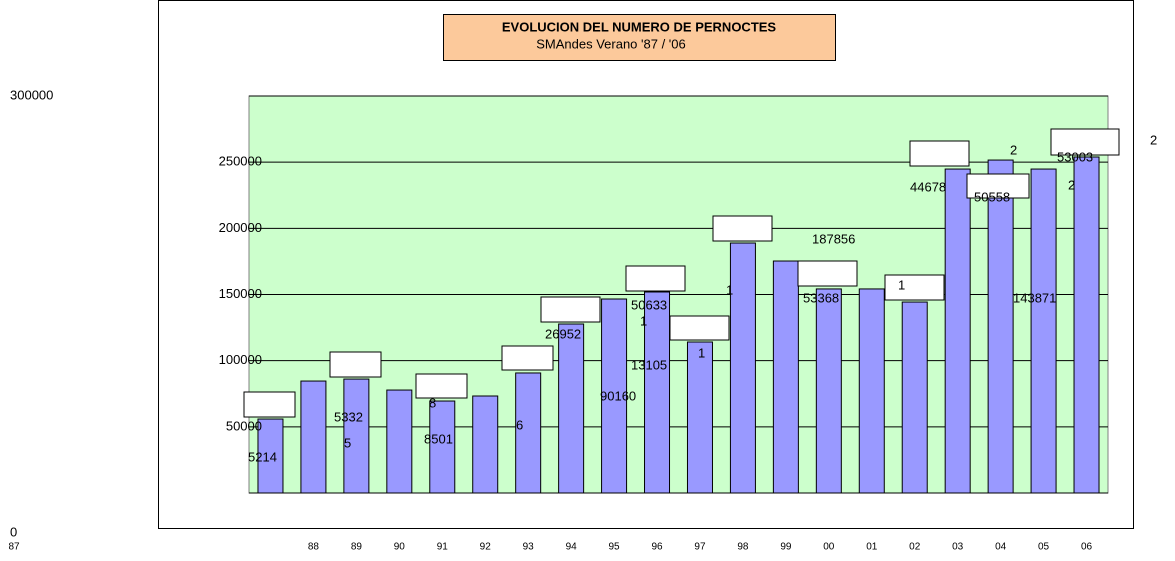 This screenshot has width=1175, height=561. What do you see at coordinates (486, 547) in the screenshot?
I see `x-tick-label: 92` at bounding box center [486, 547].